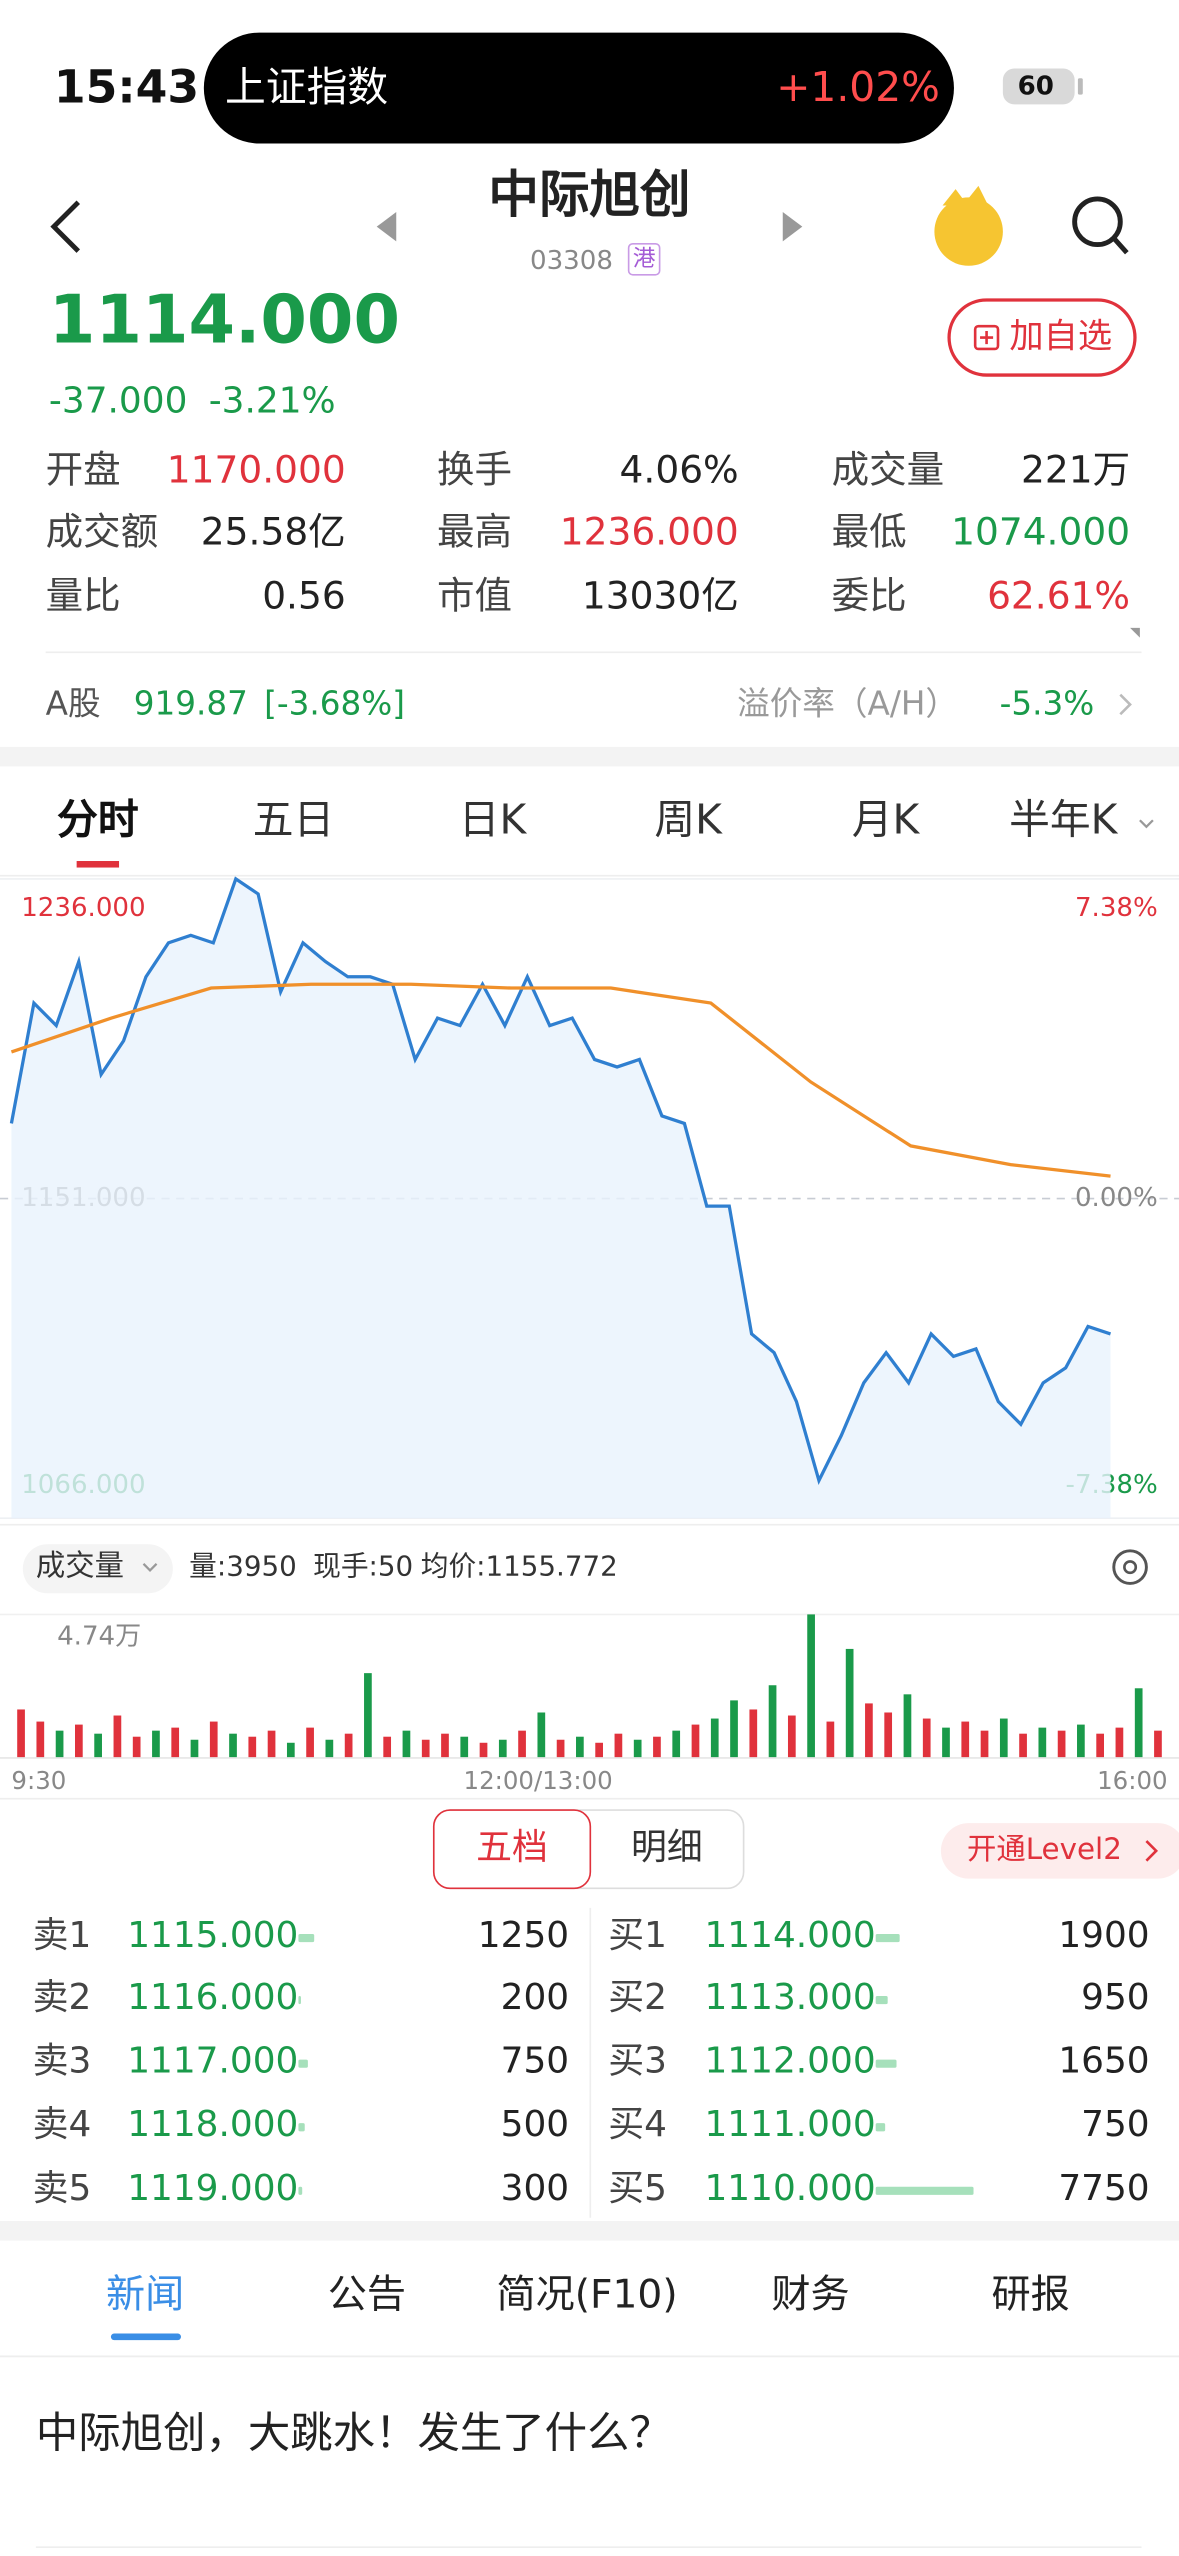 The height and width of the screenshot is (2556, 1179). Describe the element at coordinates (243, 1567) in the screenshot. I see `volume-stat: 量:3950` at that location.